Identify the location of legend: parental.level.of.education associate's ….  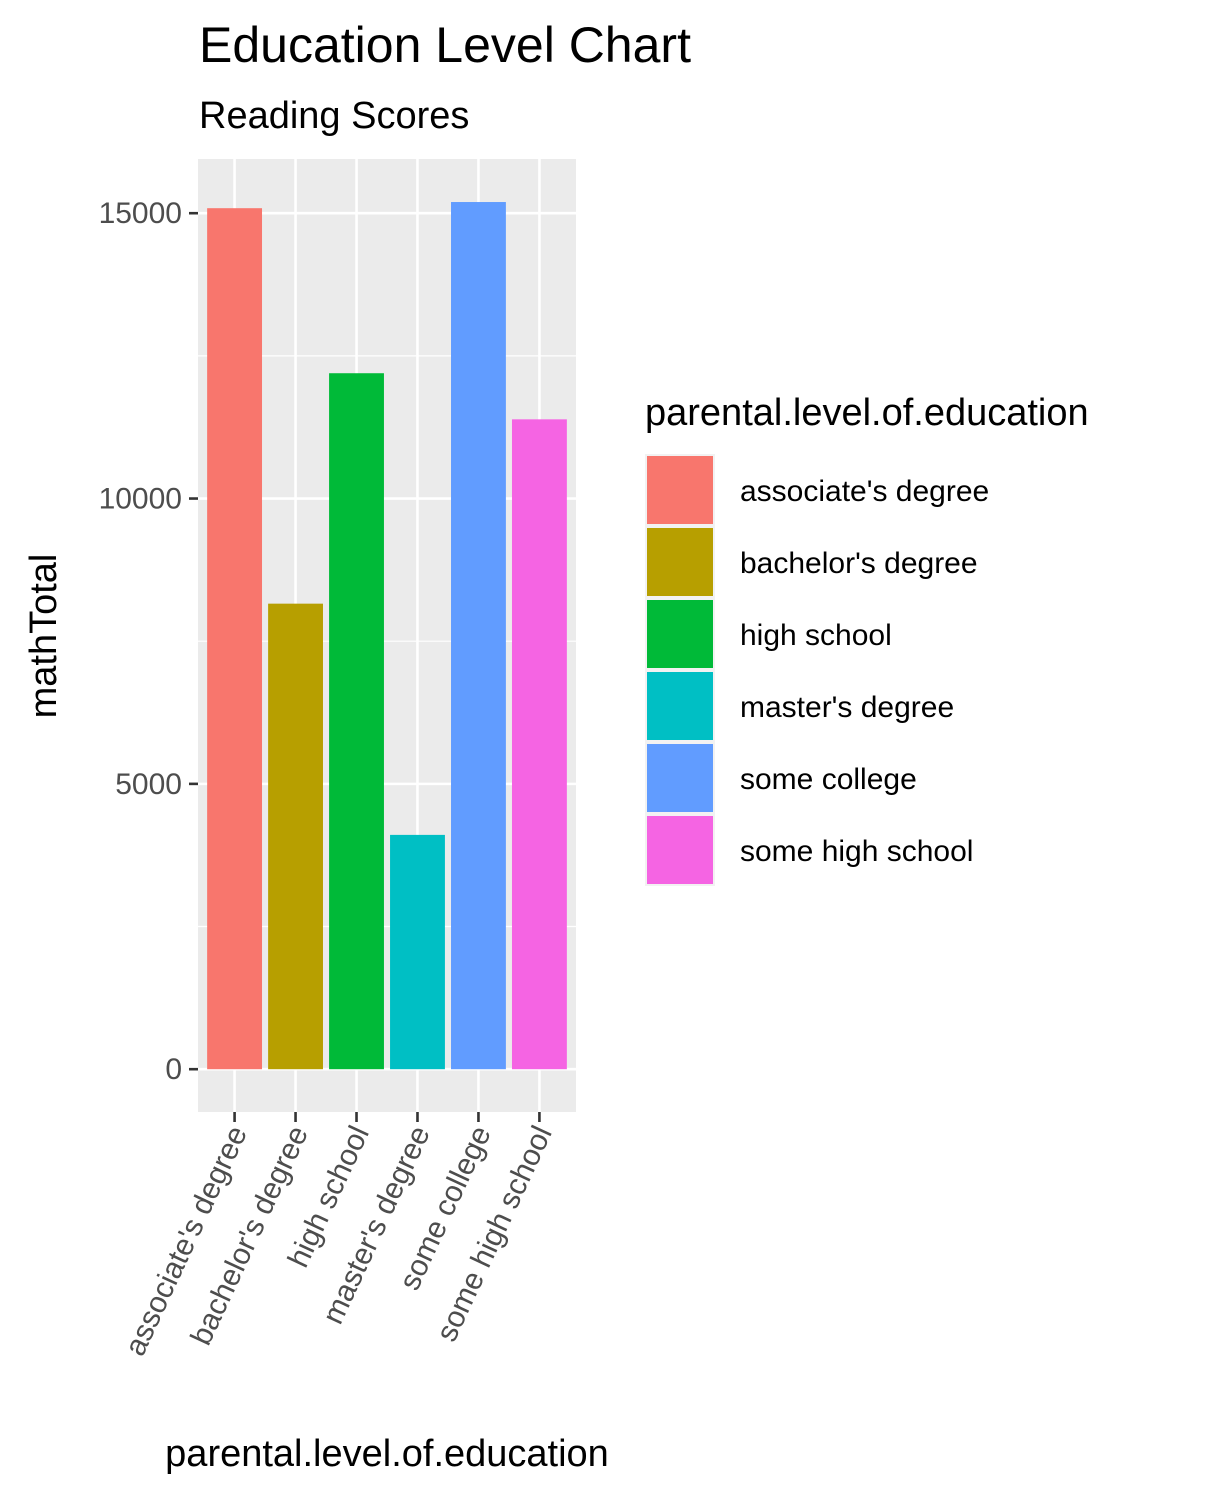
(867, 639).